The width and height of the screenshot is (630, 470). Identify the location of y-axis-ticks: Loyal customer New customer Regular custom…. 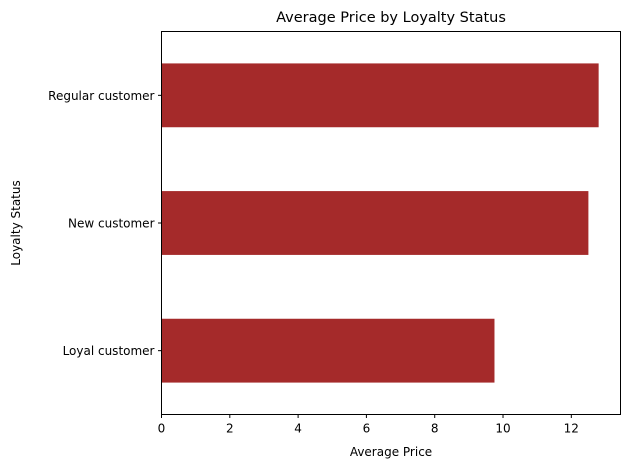
(105, 223).